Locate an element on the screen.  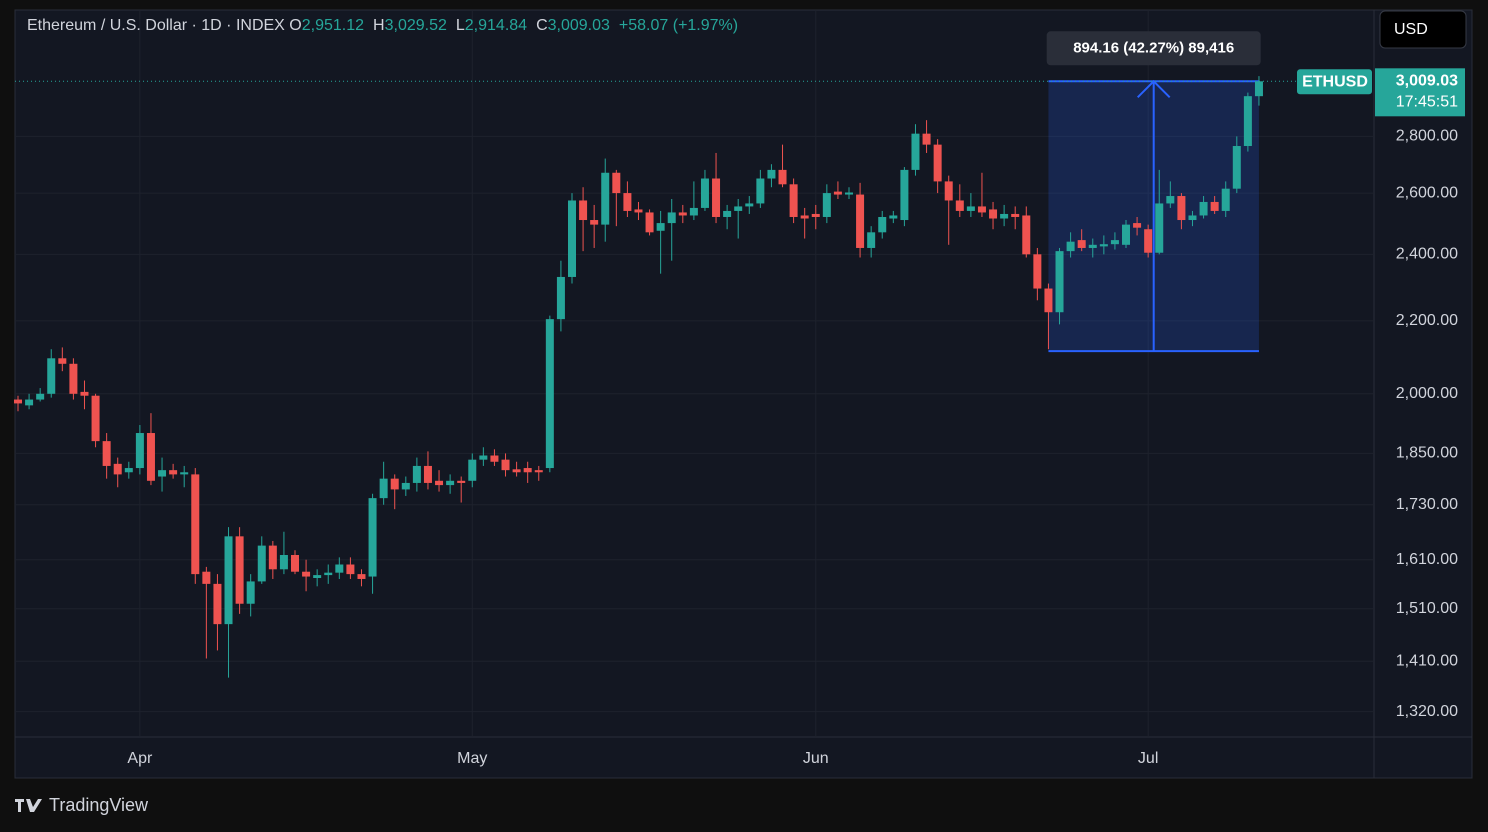
currency-button is located at coordinates (1423, 29).